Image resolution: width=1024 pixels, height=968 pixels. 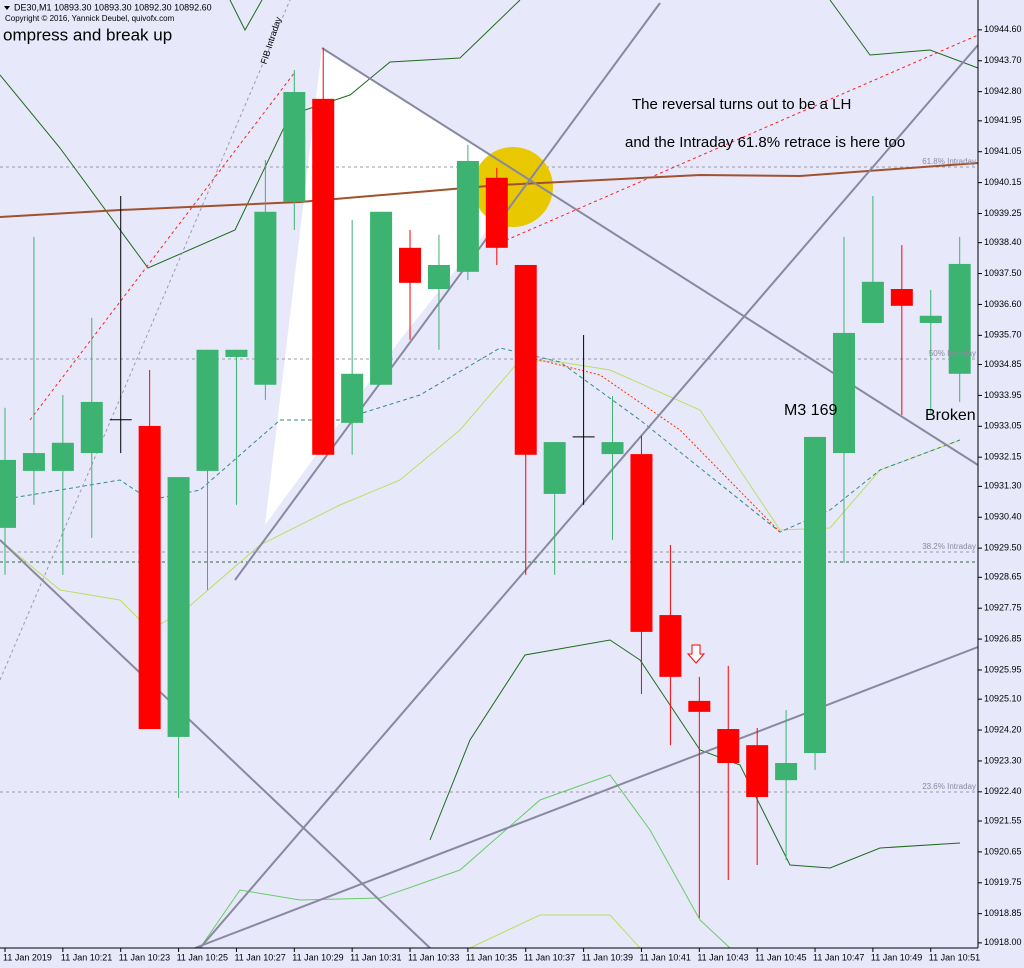 I want to click on y-axis-area, so click(x=1001, y=484).